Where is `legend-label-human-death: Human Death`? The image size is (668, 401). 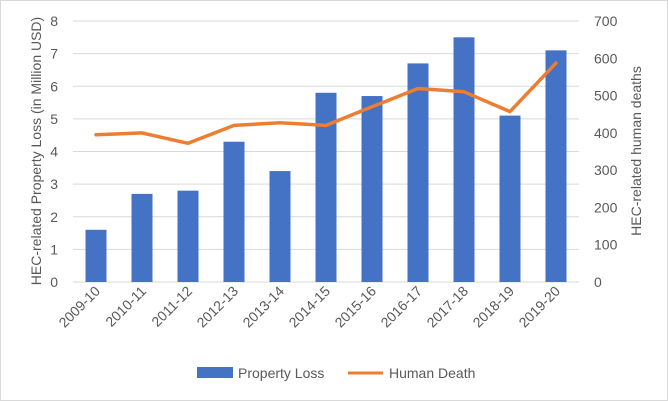 legend-label-human-death: Human Death is located at coordinates (432, 373).